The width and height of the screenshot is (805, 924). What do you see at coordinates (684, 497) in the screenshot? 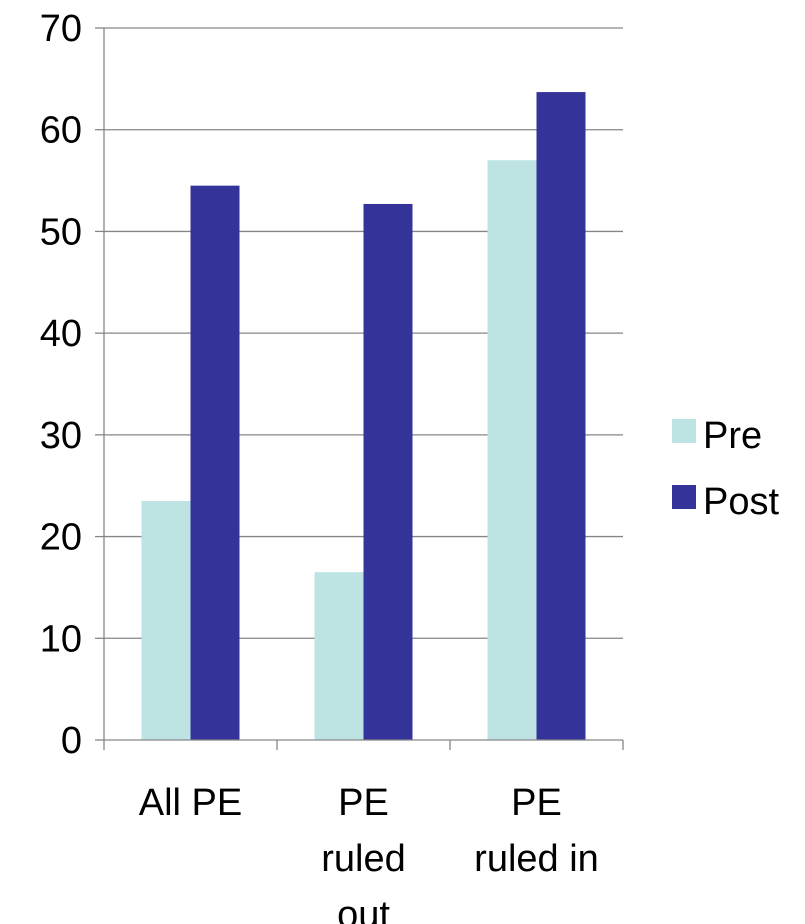
I see `legend-swatch-post` at bounding box center [684, 497].